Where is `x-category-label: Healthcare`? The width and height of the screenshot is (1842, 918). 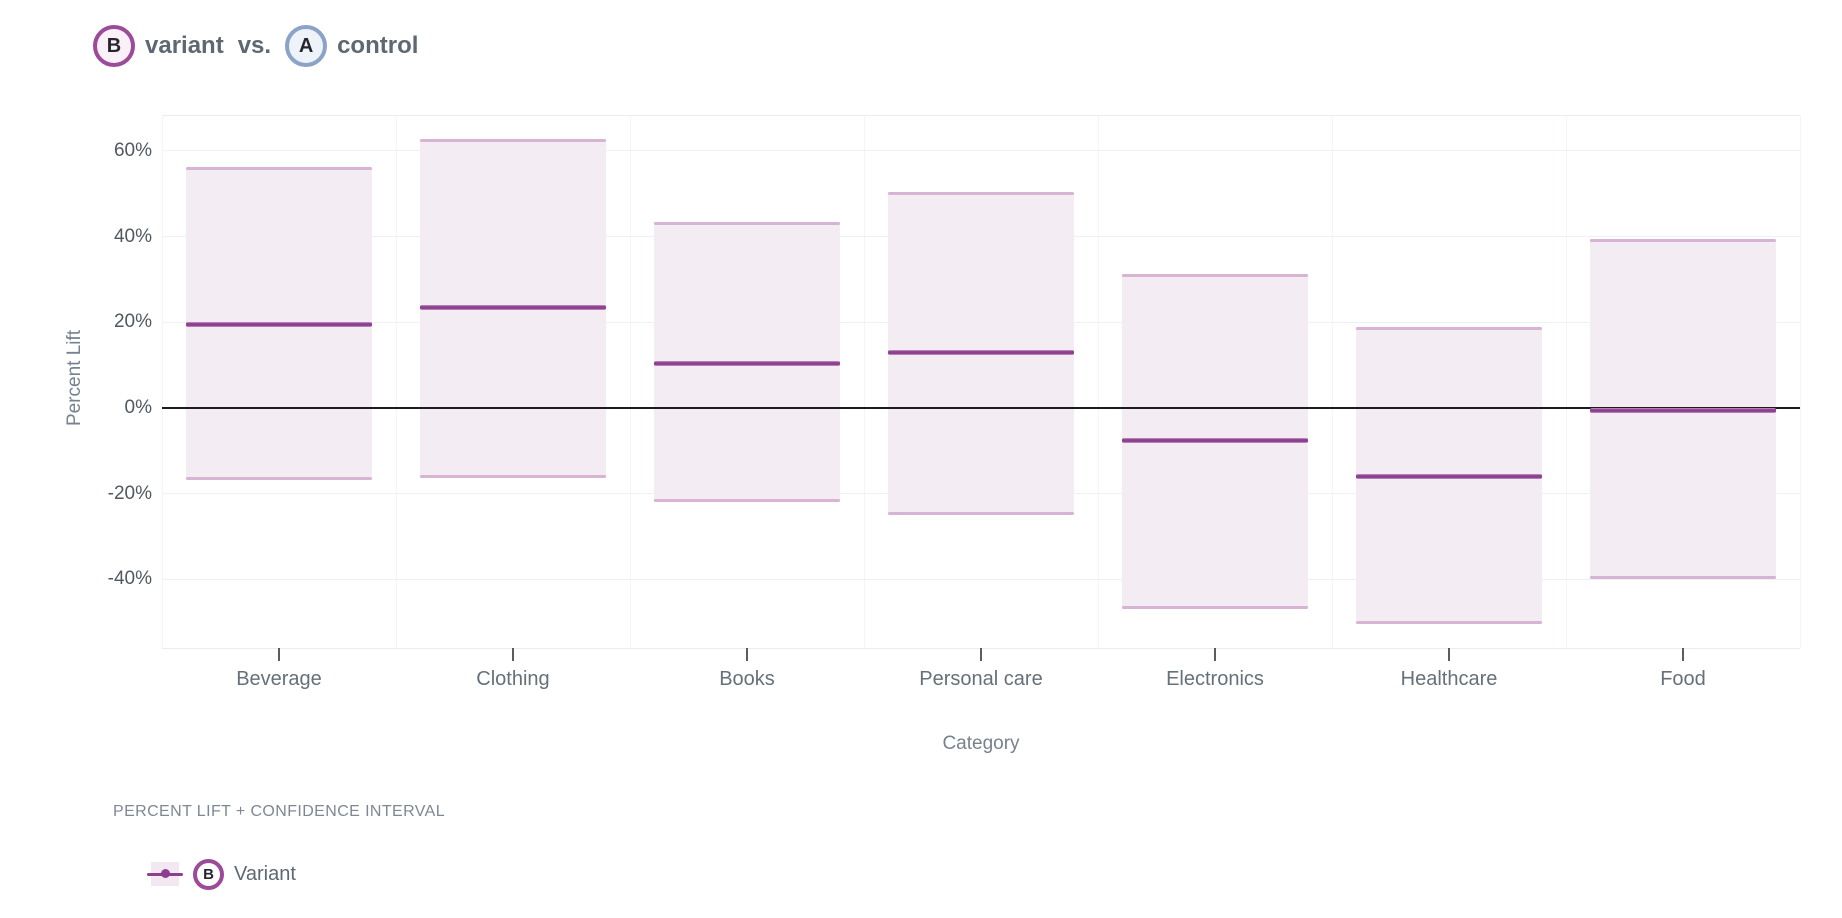 x-category-label: Healthcare is located at coordinates (1449, 679).